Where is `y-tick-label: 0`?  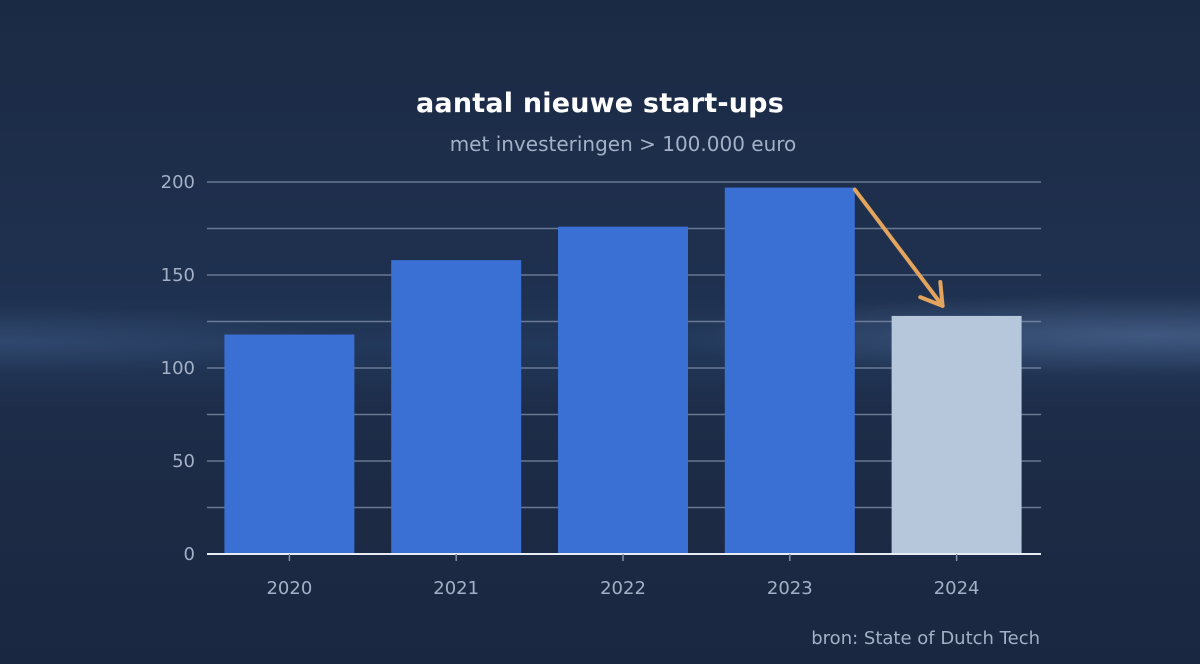
y-tick-label: 0 is located at coordinates (189, 554).